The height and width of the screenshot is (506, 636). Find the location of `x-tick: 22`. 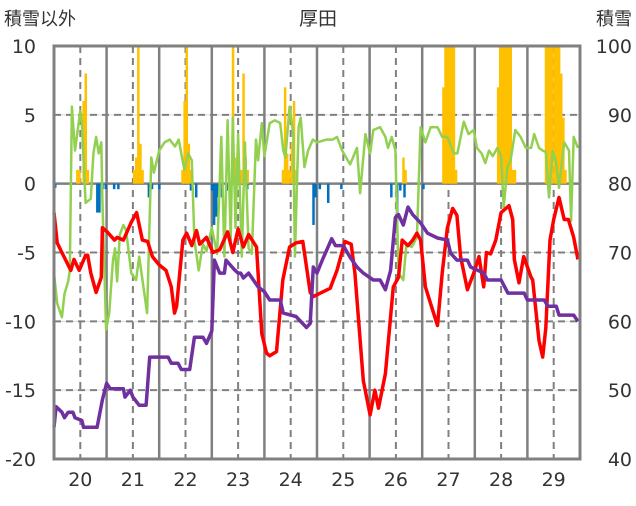

x-tick: 22 is located at coordinates (185, 480).